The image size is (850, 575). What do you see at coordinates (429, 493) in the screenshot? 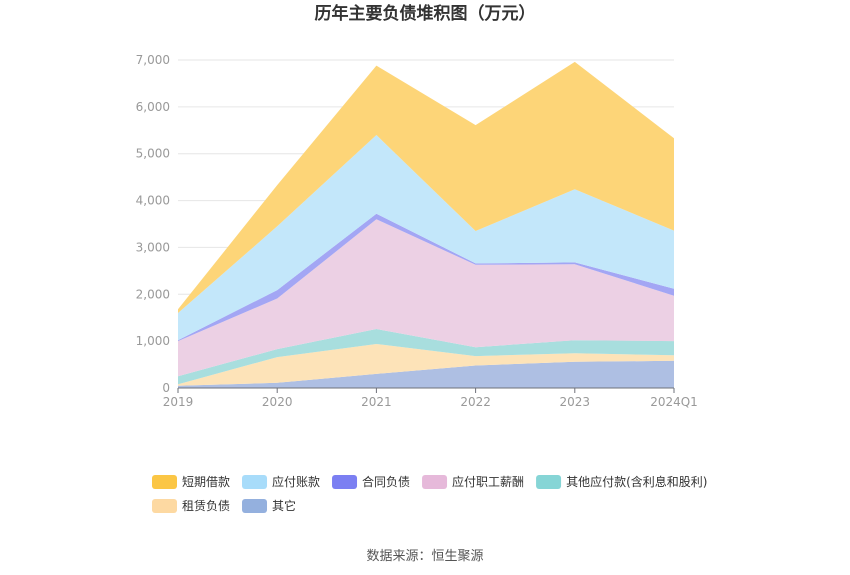
I see `legend: 短期借款 应付账款 合同负债 应付职工薪酬 其他应付款(含利息和股利) 租赁负债 其它` at bounding box center [429, 493].